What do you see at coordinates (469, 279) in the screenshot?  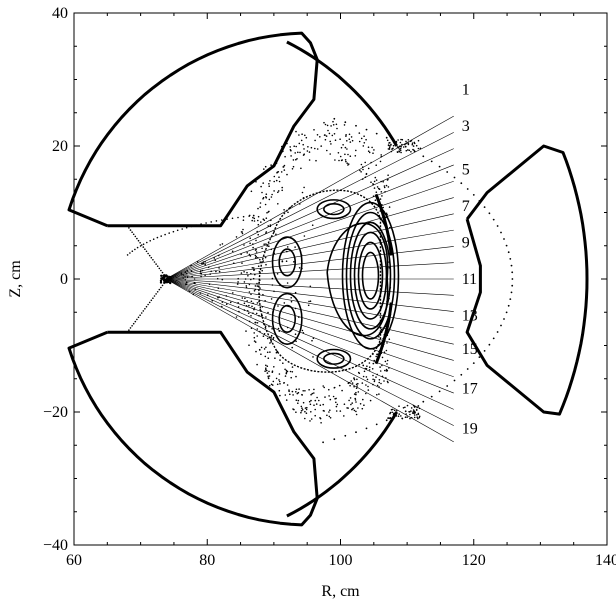 I see `chord-label-11: 11` at bounding box center [469, 279].